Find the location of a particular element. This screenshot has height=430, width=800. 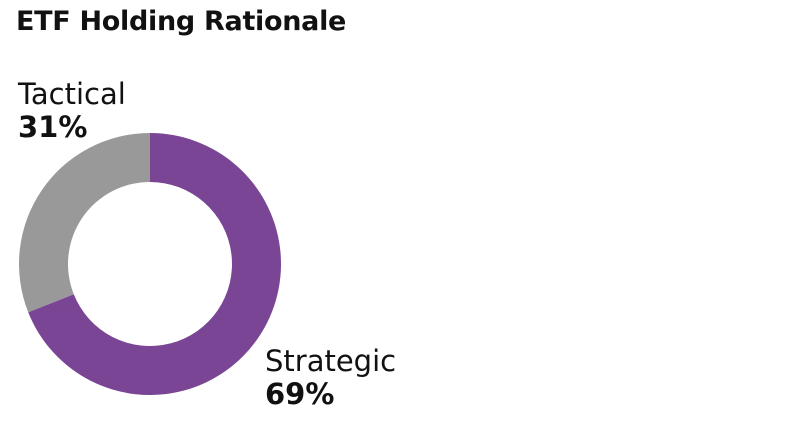

slice-name-tactical: Tactical is located at coordinates (72, 94).